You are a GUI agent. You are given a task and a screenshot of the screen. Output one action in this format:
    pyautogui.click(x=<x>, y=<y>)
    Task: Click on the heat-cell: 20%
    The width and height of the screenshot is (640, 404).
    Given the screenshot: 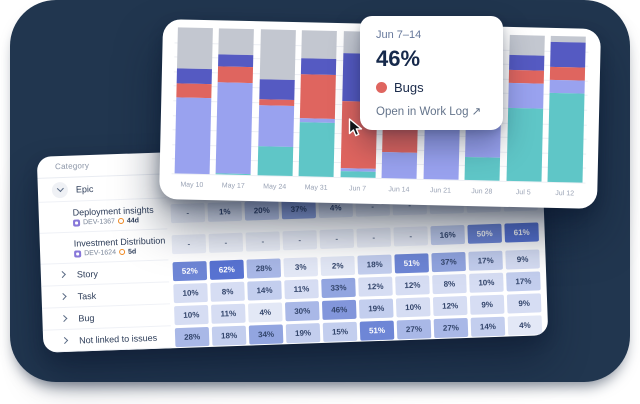 What is the action you would take?
    pyautogui.click(x=262, y=210)
    